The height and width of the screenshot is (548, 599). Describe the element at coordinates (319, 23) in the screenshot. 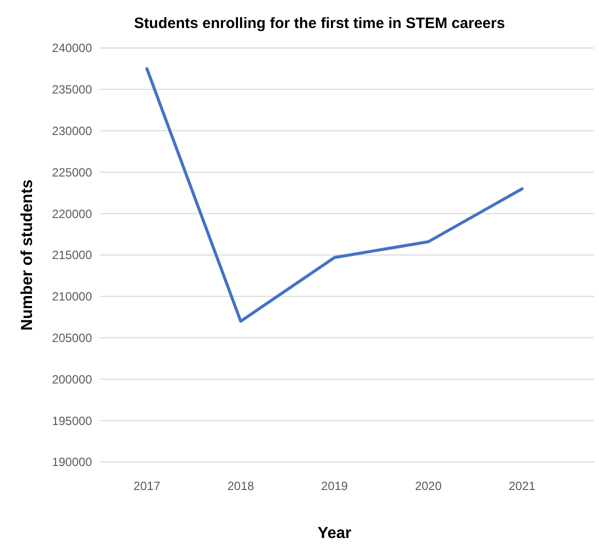

I see `chart-title: Students enrolling for the first time in STEM careers` at that location.